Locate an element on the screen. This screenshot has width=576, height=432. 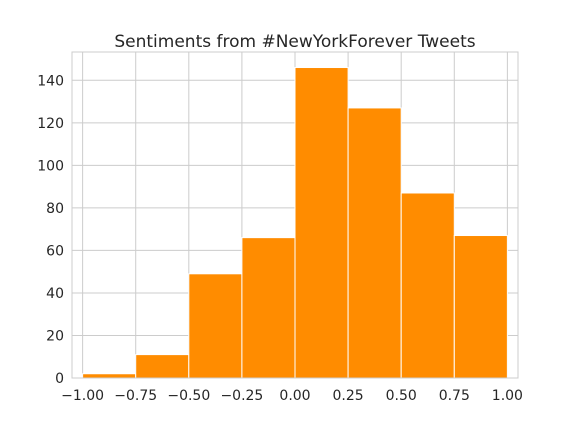
x-tick-label: 0.00 is located at coordinates (294, 396).